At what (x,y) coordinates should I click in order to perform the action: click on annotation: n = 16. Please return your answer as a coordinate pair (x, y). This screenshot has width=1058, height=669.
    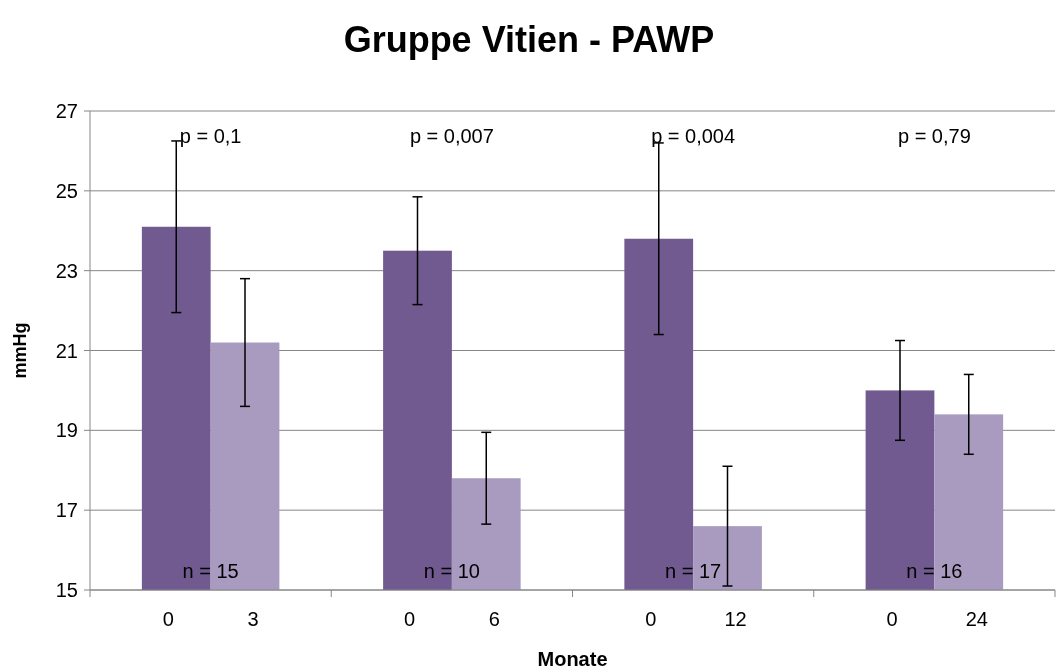
    Looking at the image, I should click on (934, 571).